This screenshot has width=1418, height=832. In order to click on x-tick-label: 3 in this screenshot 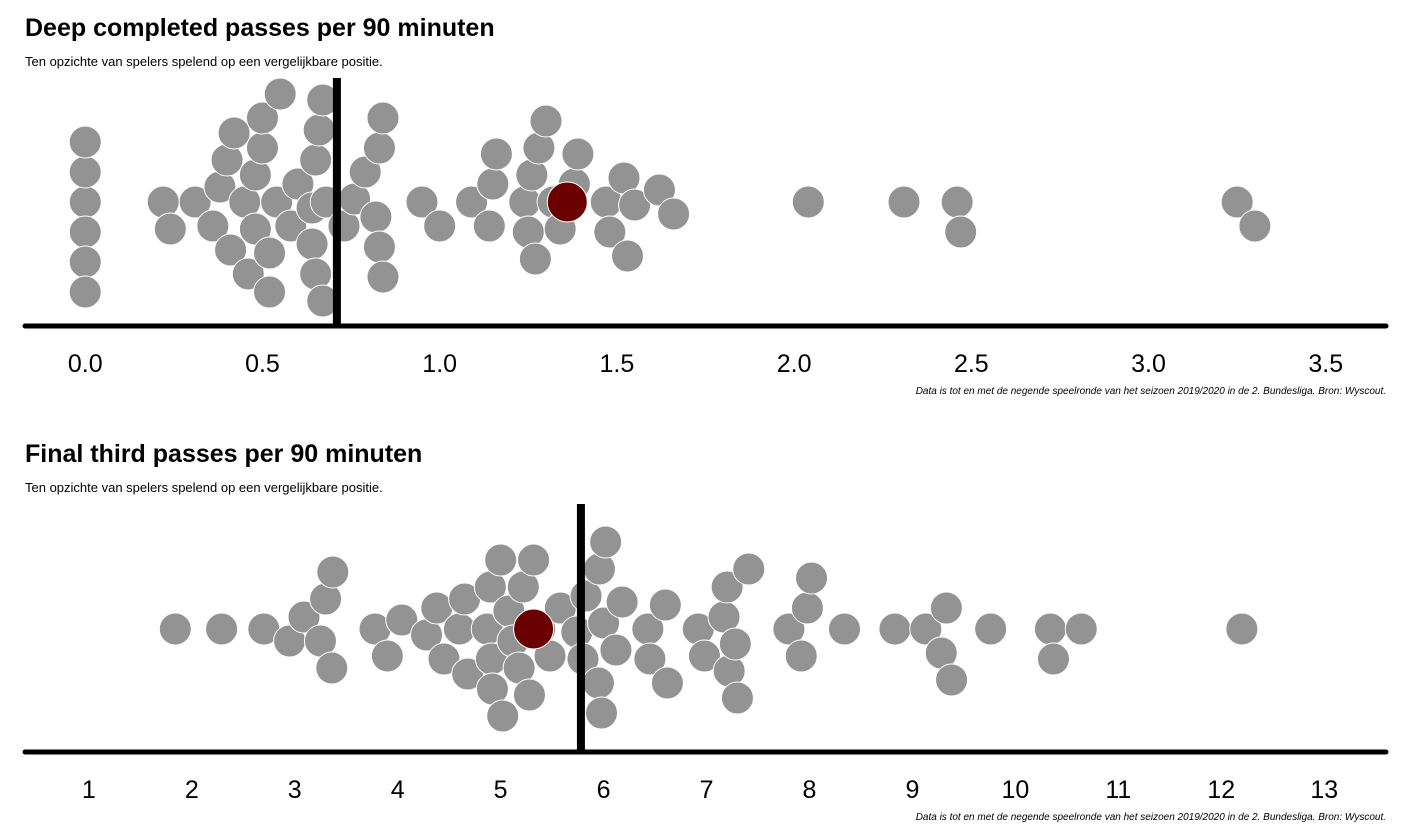, I will do `click(295, 790)`.